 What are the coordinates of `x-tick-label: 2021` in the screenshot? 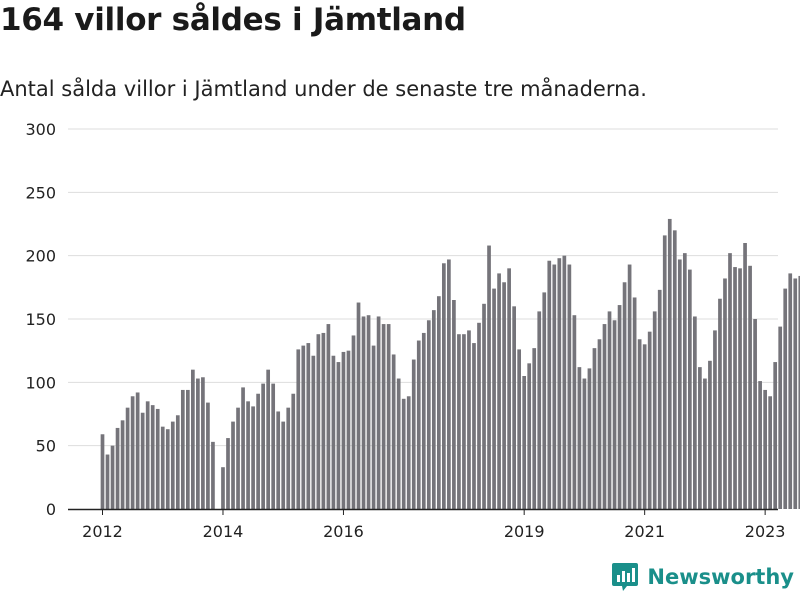 It's located at (644, 531).